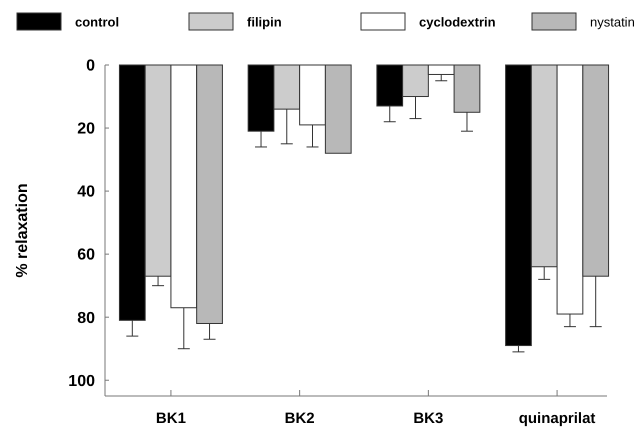  I want to click on x-tick-label: BK2, so click(299, 418).